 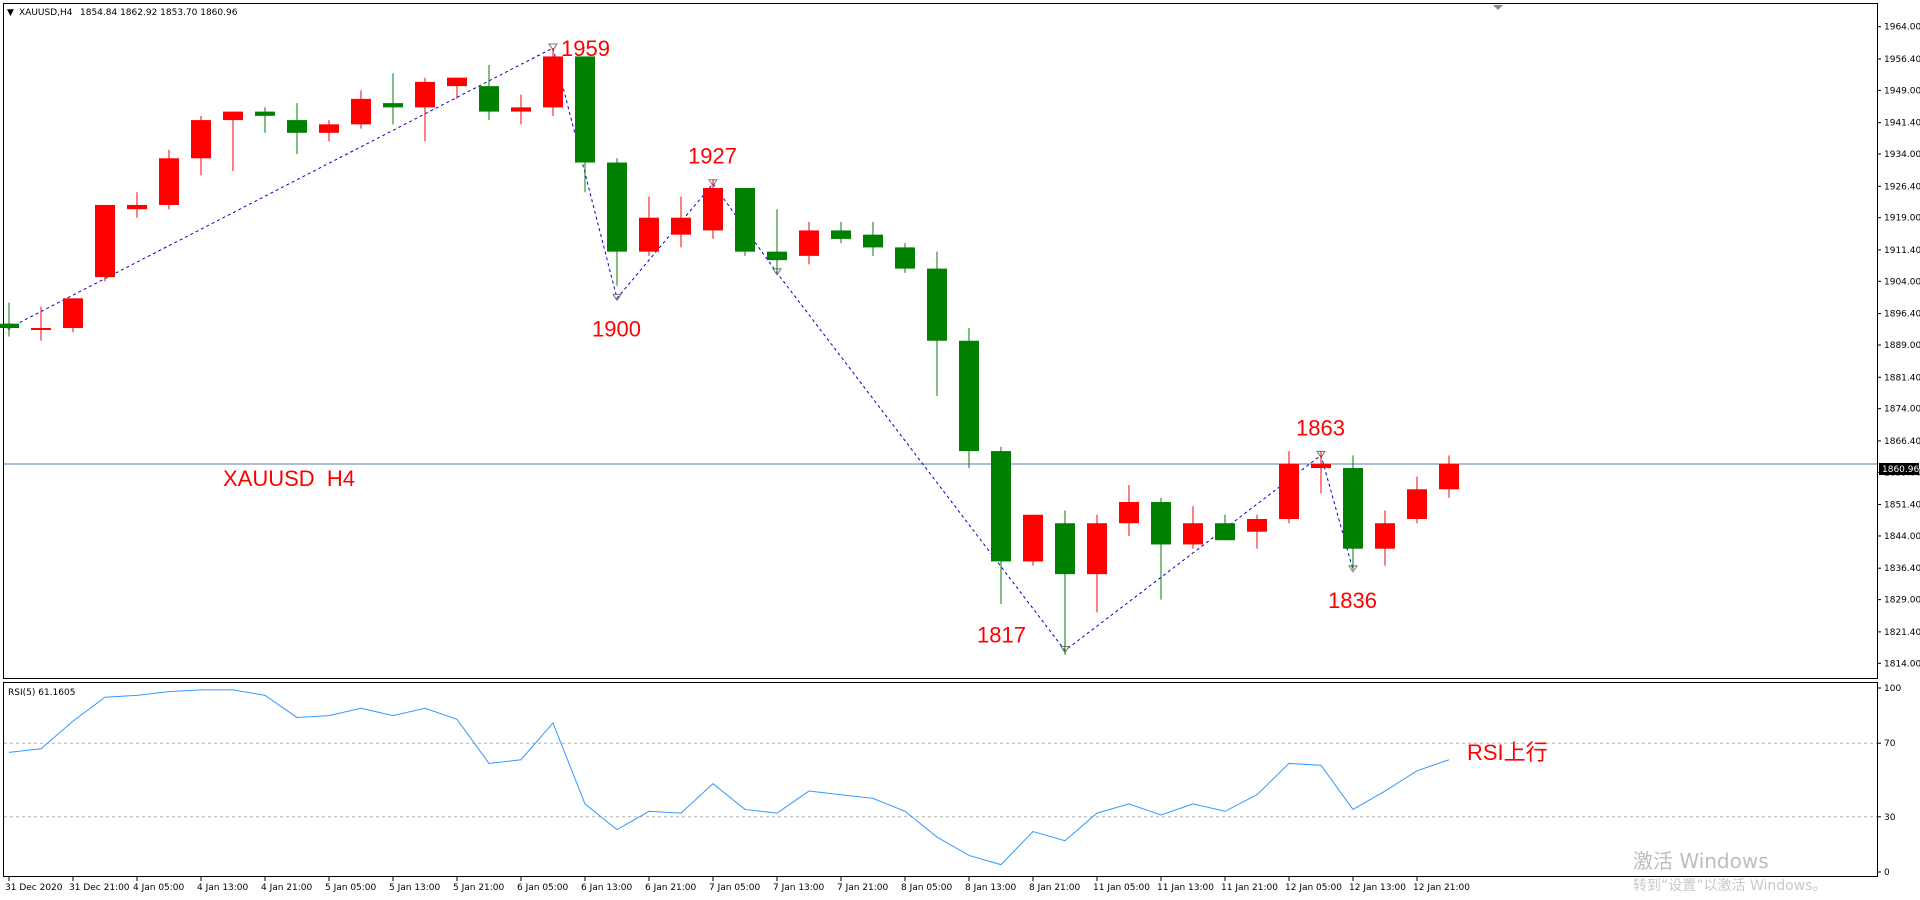 I want to click on time-tick-label: 6 Jan 21:00, so click(x=671, y=888).